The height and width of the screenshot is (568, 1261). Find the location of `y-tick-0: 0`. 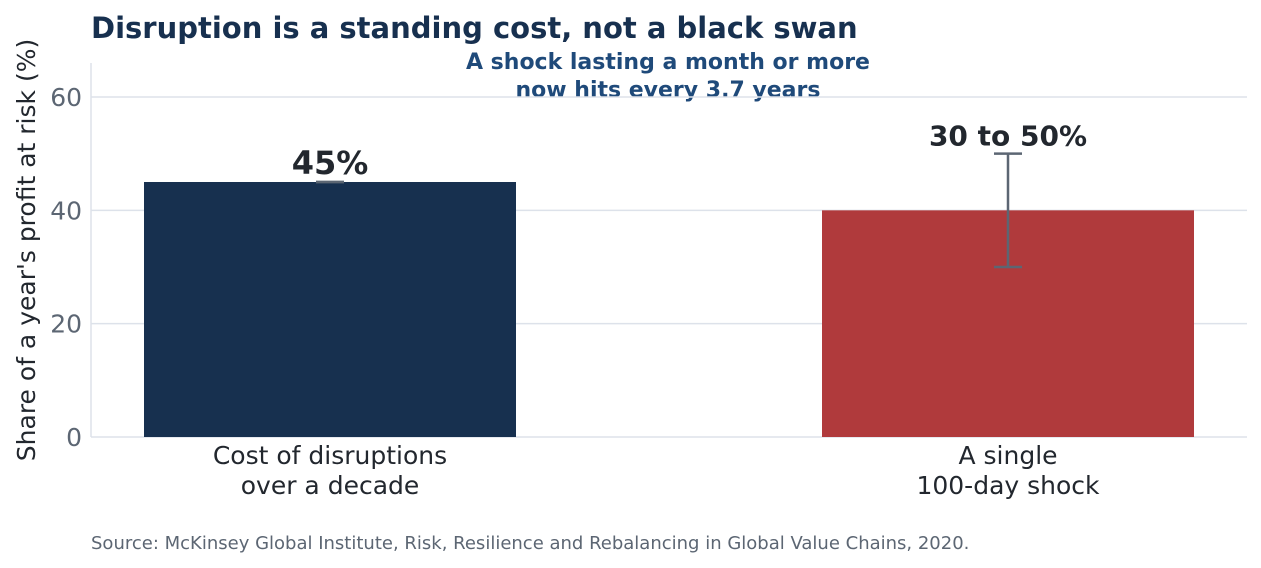

y-tick-0: 0 is located at coordinates (74, 437).